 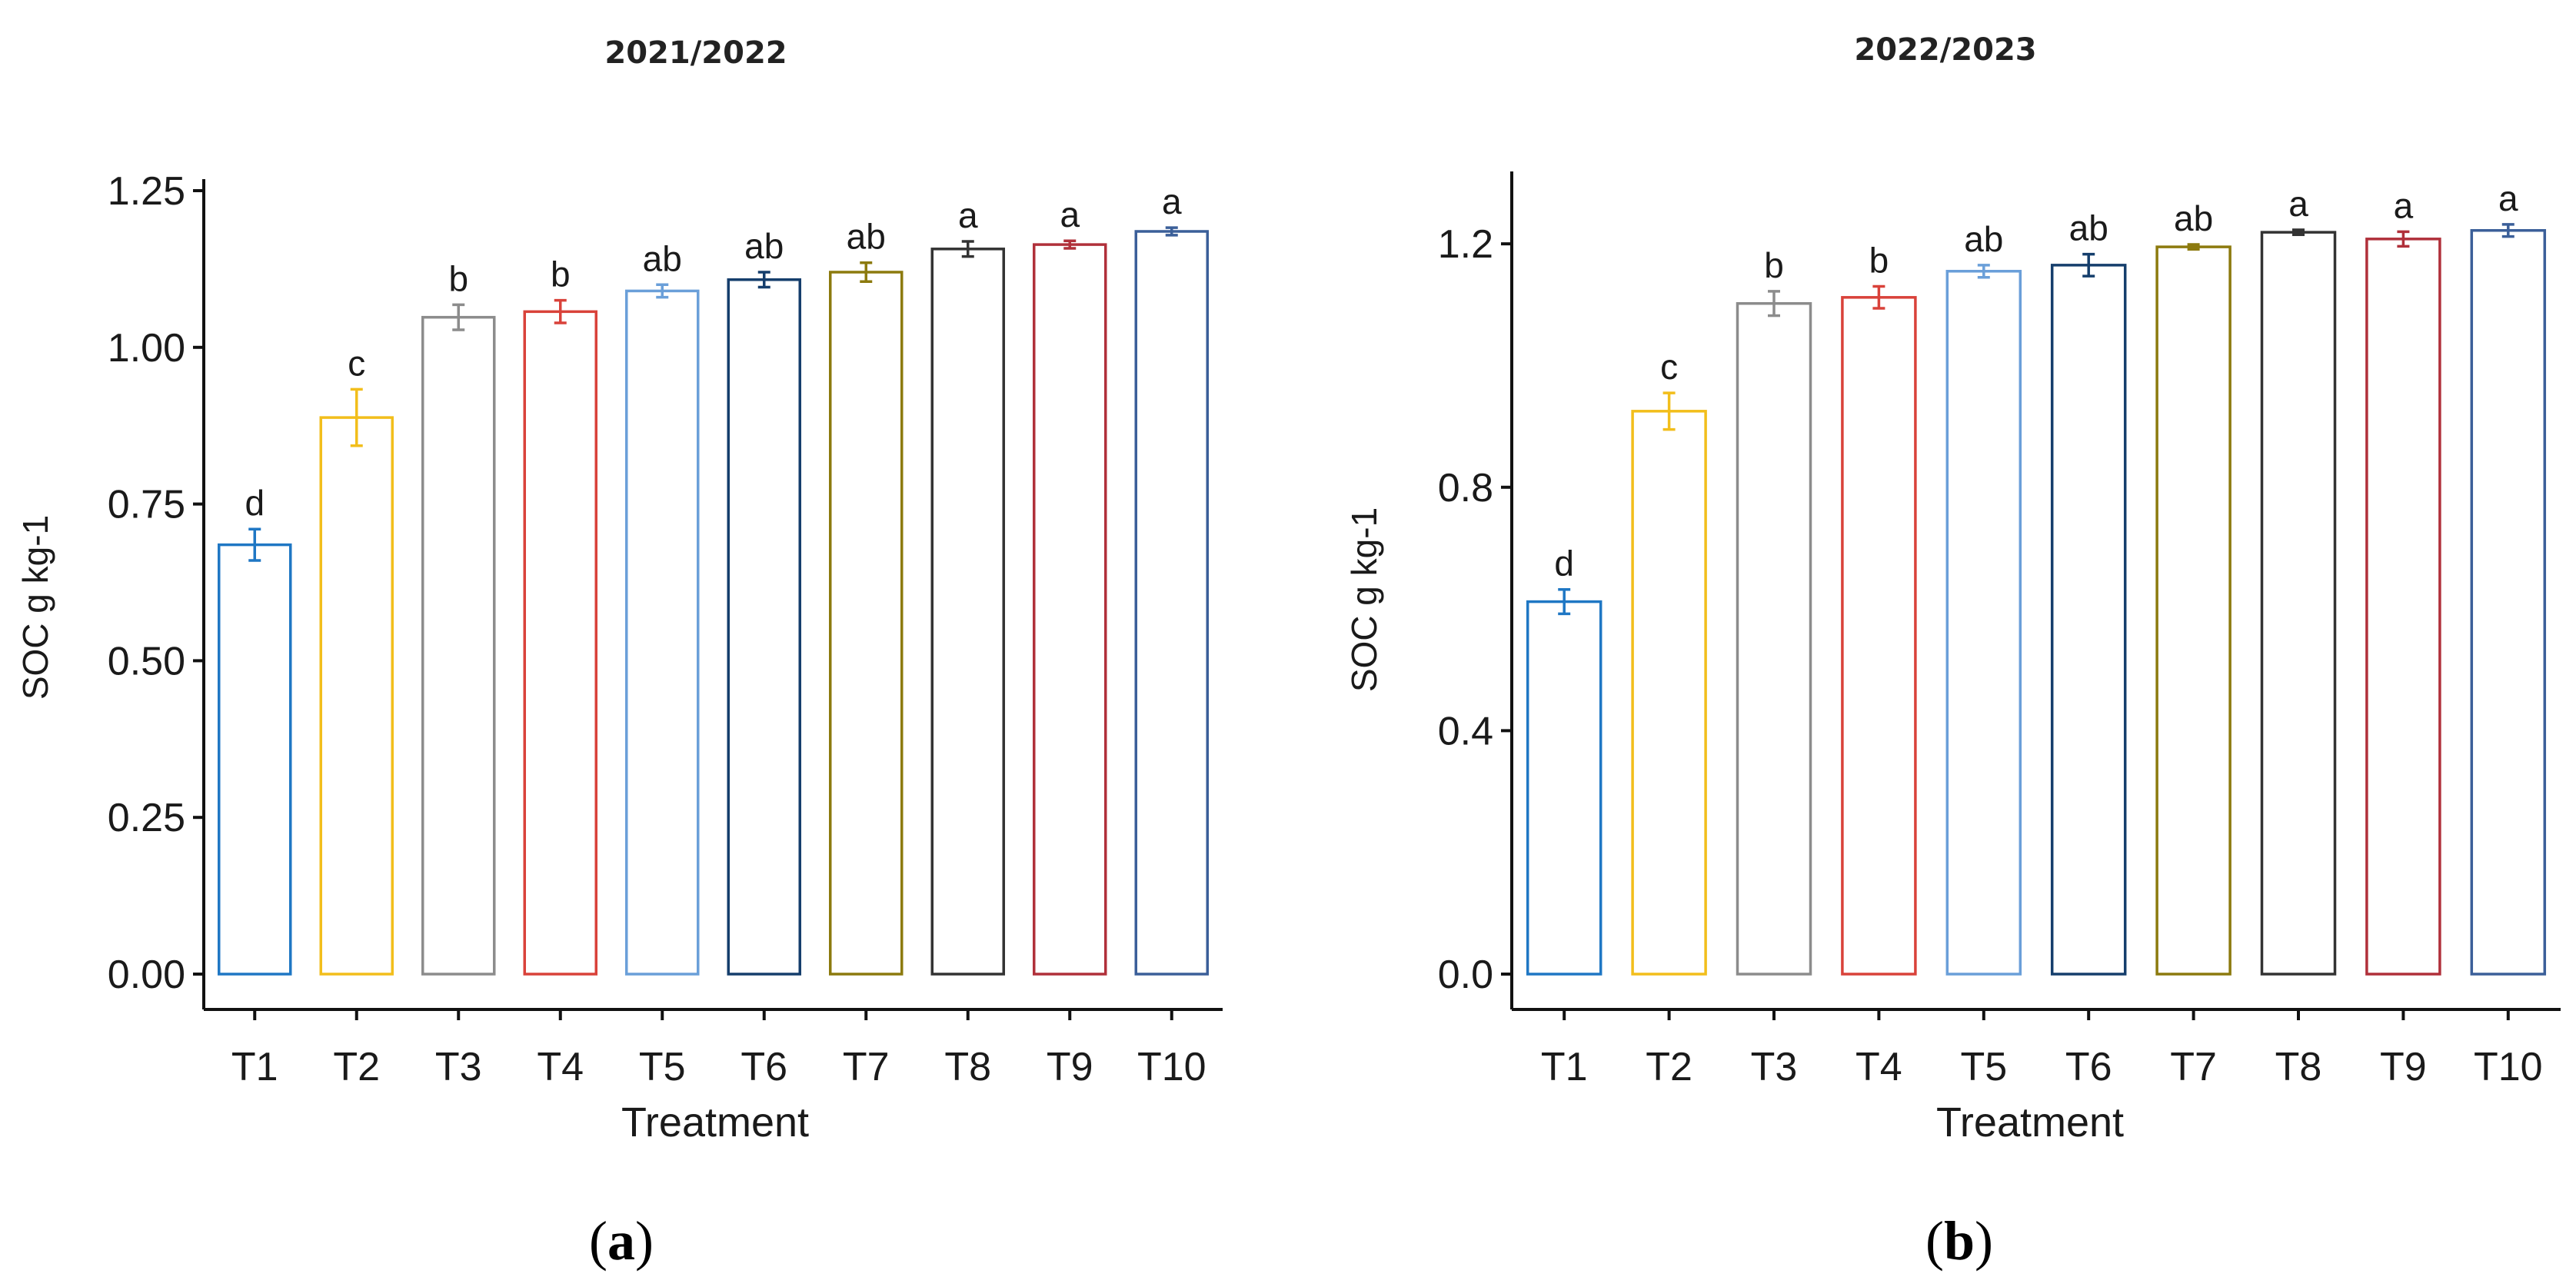 What do you see at coordinates (1774, 638) in the screenshot?
I see `panel-b-bar-t3` at bounding box center [1774, 638].